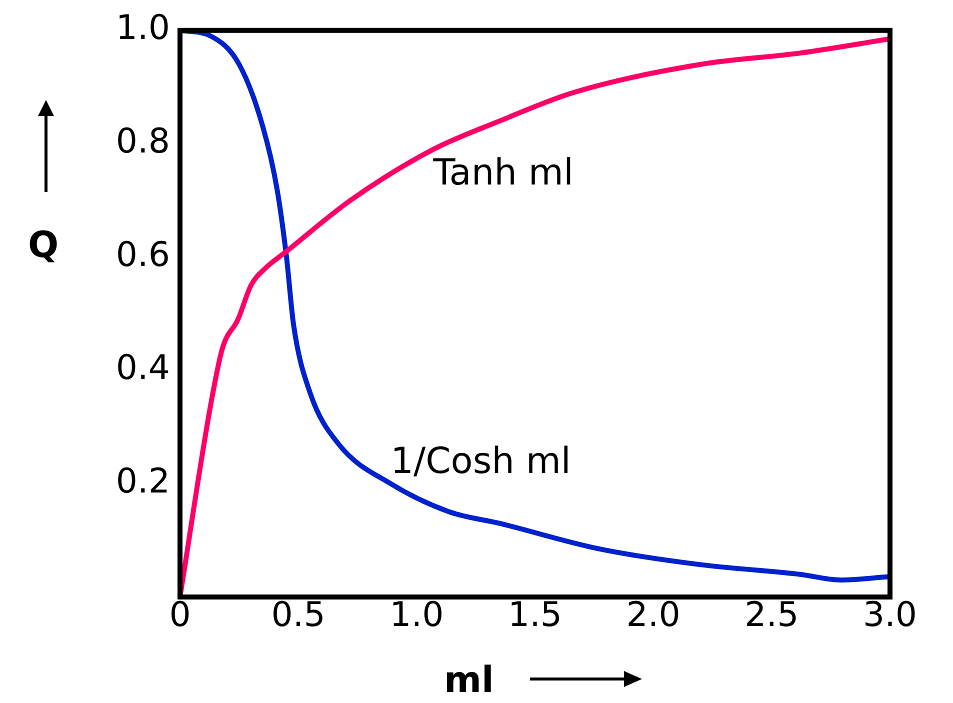  What do you see at coordinates (298, 615) in the screenshot?
I see `x-tick-label: 0.5` at bounding box center [298, 615].